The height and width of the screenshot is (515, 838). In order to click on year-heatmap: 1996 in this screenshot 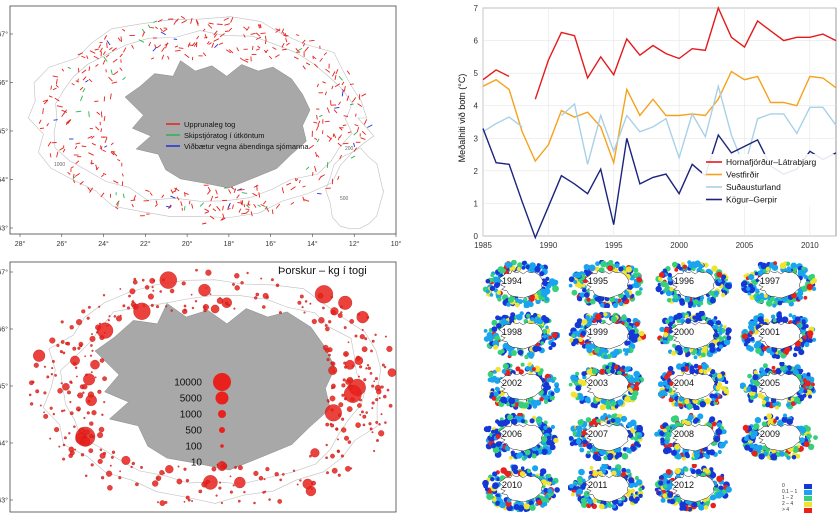, I will do `click(693, 284)`.